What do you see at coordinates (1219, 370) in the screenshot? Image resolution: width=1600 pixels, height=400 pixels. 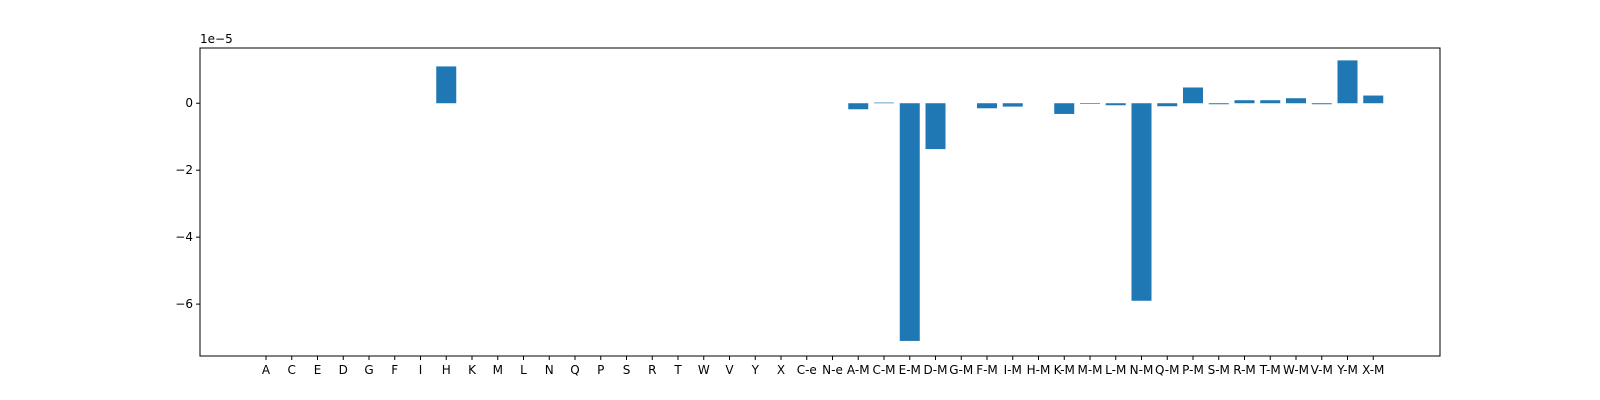 I see `x-tick-label: S-M` at bounding box center [1219, 370].